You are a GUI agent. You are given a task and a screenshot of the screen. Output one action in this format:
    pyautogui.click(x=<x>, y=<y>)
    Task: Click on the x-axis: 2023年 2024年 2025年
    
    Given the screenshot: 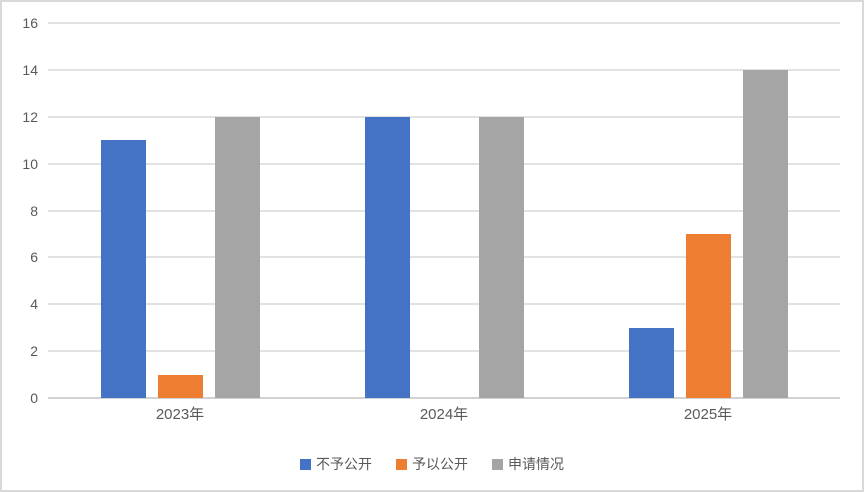 What is the action you would take?
    pyautogui.click(x=444, y=415)
    